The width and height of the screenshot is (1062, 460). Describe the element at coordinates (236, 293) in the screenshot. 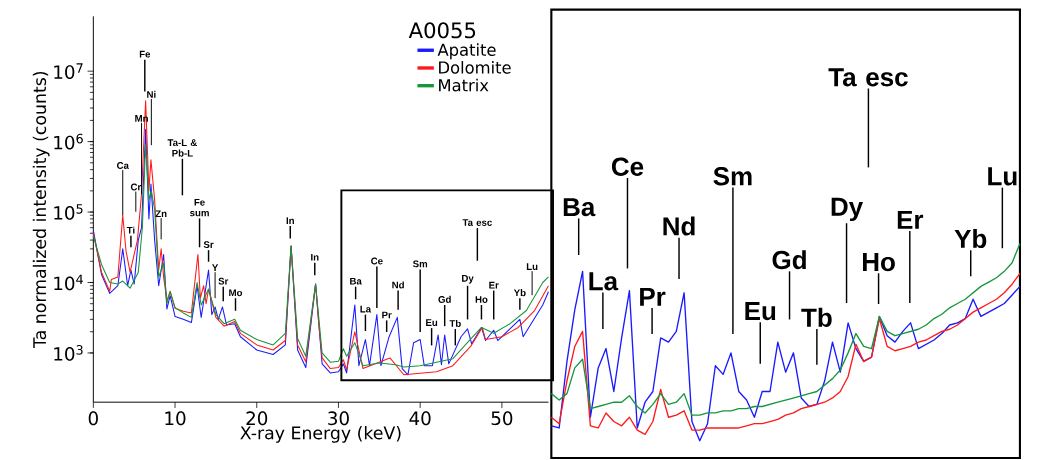

I see `annotation: Mo` at that location.